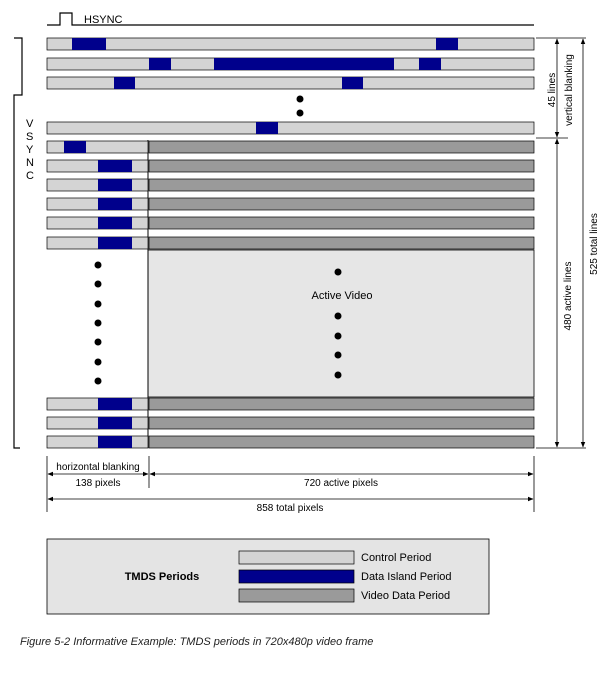  What do you see at coordinates (341, 323) in the screenshot?
I see `active-video-region` at bounding box center [341, 323].